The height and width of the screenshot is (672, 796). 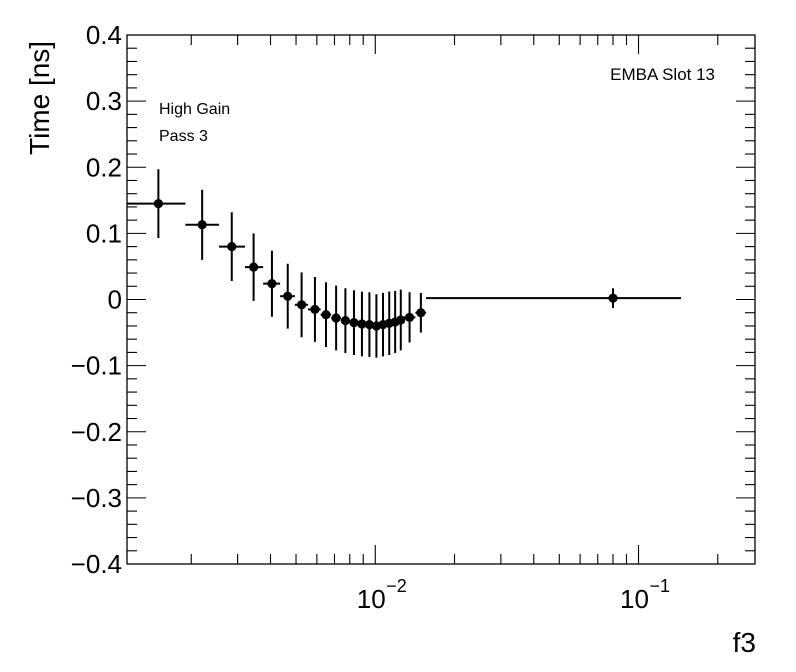 I want to click on y-tick-label: 0.1, so click(x=104, y=233).